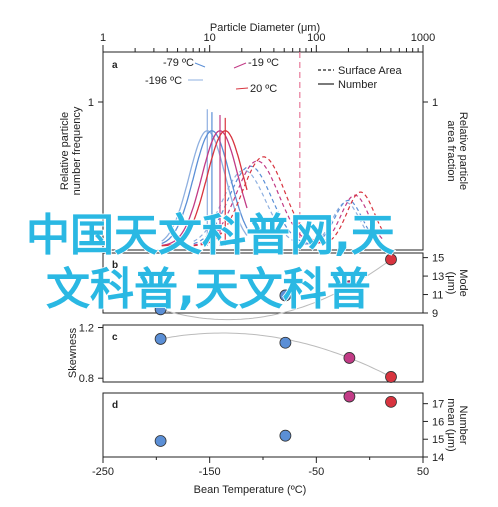  Describe the element at coordinates (438, 458) in the screenshot. I see `right-axis-tick-label: 14` at that location.